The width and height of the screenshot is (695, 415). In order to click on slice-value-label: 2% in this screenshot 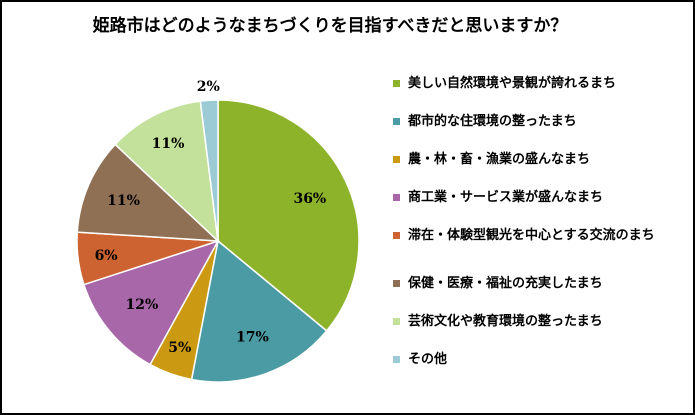, I will do `click(208, 87)`.